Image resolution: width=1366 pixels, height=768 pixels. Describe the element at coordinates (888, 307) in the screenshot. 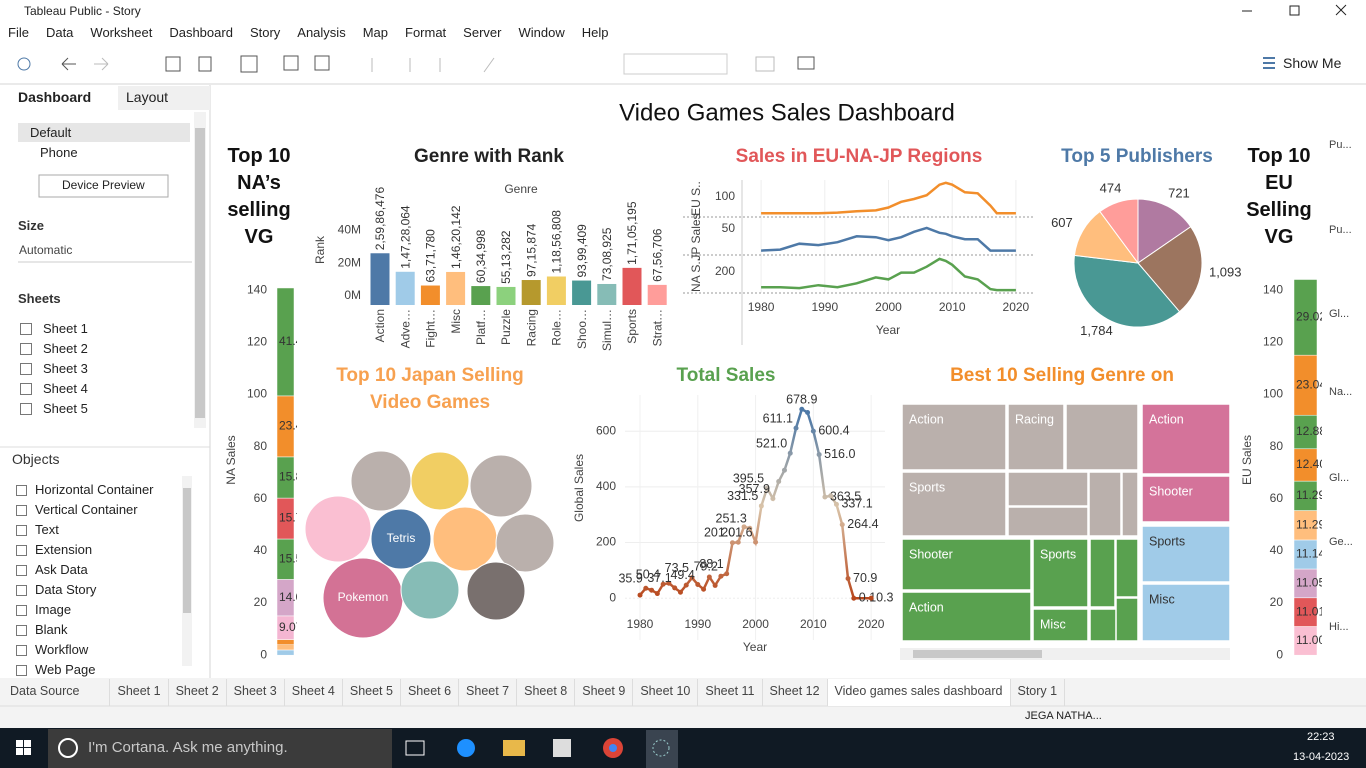

I see `x-tick-label: 2000` at that location.